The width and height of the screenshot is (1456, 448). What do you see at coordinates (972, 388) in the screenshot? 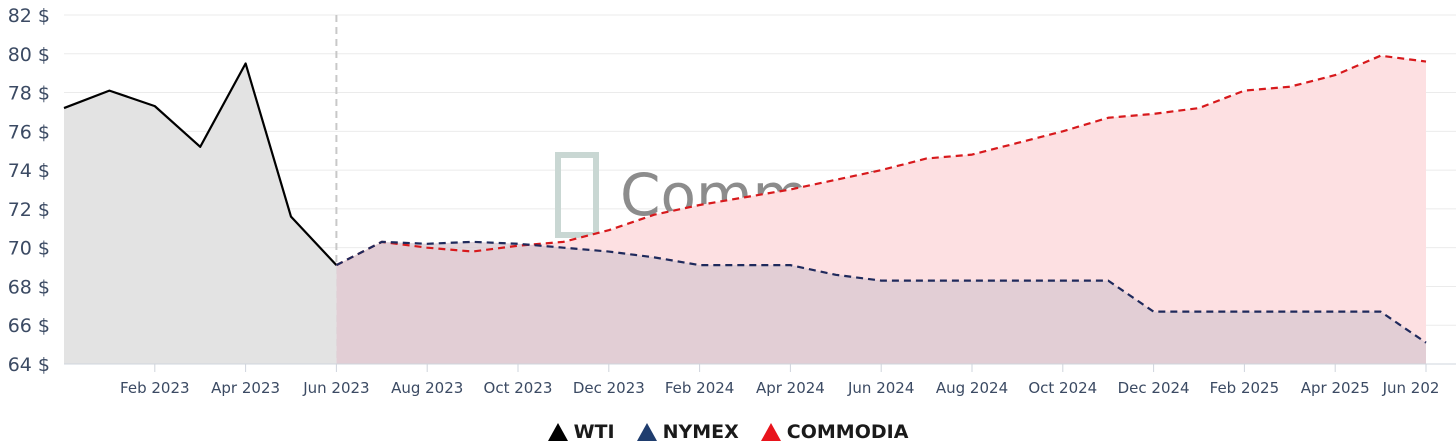
I see `x-tick-label: Aug 2024` at bounding box center [972, 388].